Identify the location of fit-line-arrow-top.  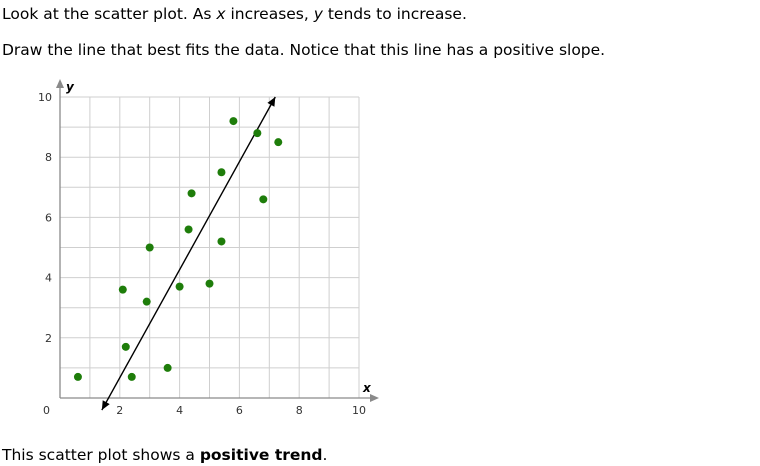
(271, 102).